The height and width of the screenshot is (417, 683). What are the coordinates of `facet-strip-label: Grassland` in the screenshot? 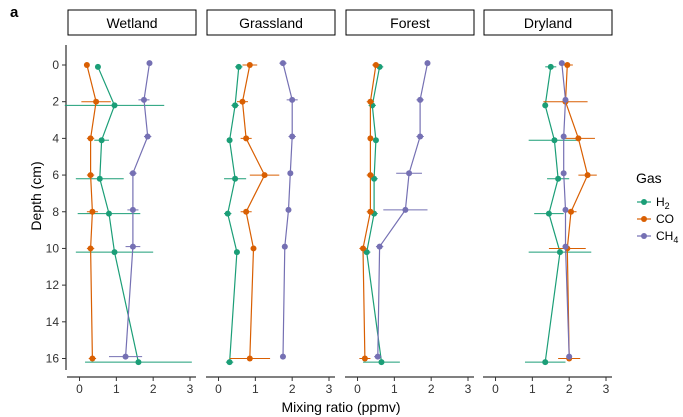 It's located at (271, 23).